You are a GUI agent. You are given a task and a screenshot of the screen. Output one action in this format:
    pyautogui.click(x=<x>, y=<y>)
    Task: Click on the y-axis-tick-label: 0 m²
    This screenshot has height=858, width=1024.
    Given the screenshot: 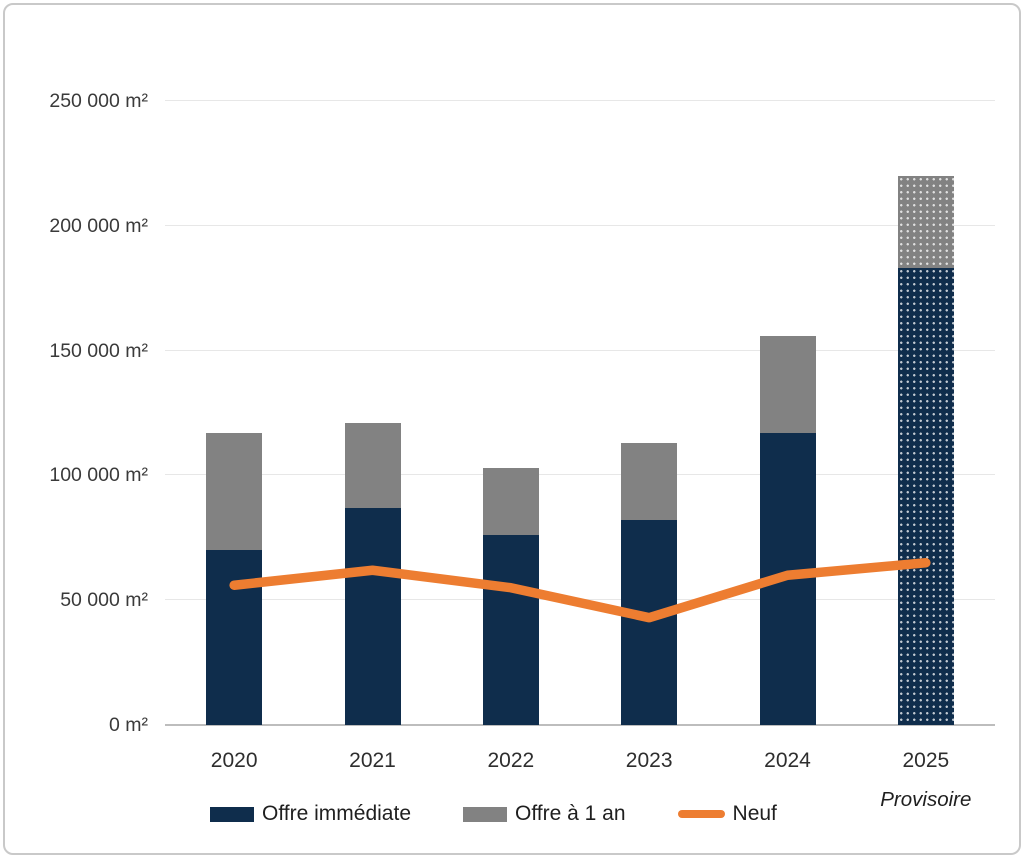 What is the action you would take?
    pyautogui.click(x=128, y=725)
    